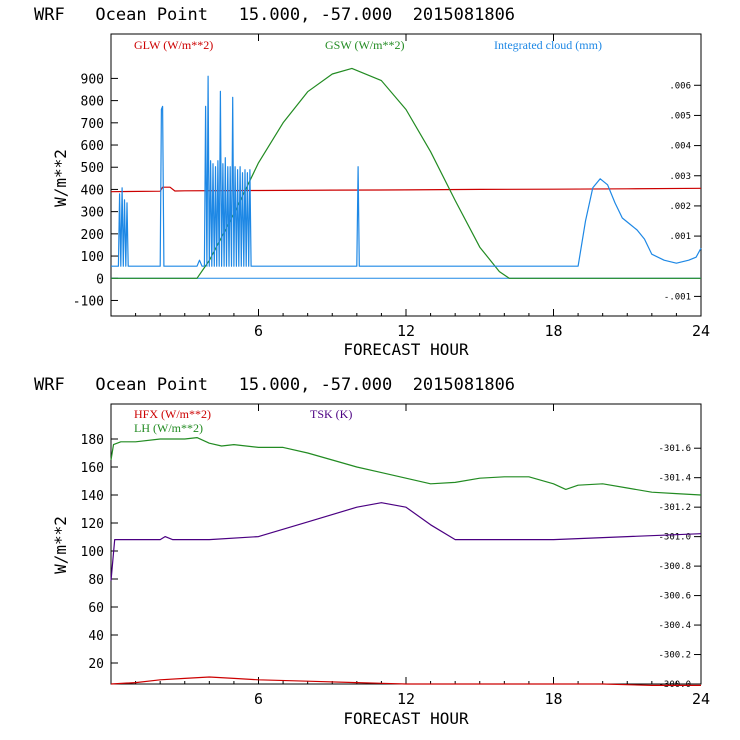  What do you see at coordinates (168, 428) in the screenshot?
I see `bottom-legend-lh: LH (W/m**2)` at bounding box center [168, 428].